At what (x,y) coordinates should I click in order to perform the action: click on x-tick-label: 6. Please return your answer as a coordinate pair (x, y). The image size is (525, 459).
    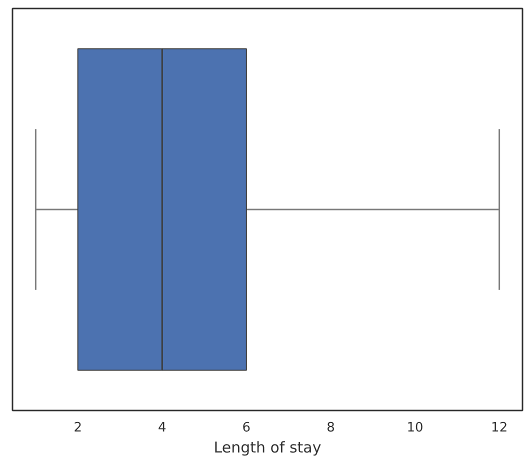
    Looking at the image, I should click on (246, 428).